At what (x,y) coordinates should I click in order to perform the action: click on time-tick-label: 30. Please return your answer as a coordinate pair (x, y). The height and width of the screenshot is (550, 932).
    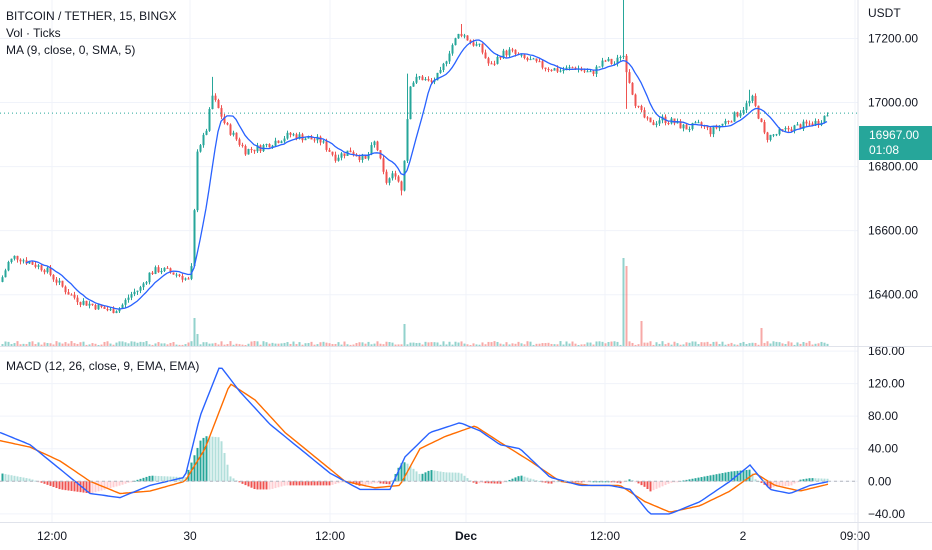
    Looking at the image, I should click on (190, 536).